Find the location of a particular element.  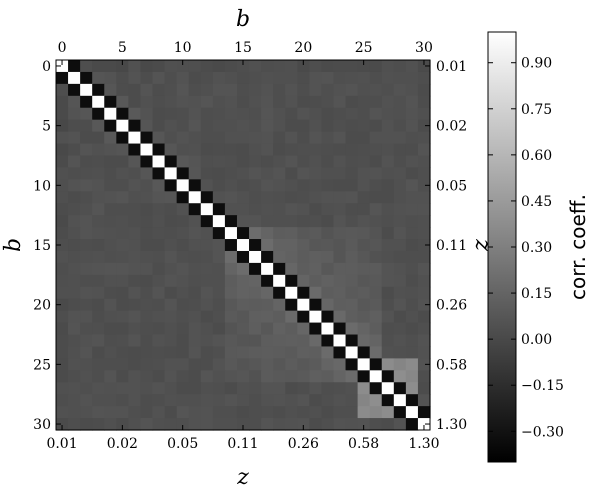

colorbar-tick-label: −0.30 is located at coordinates (542, 432).